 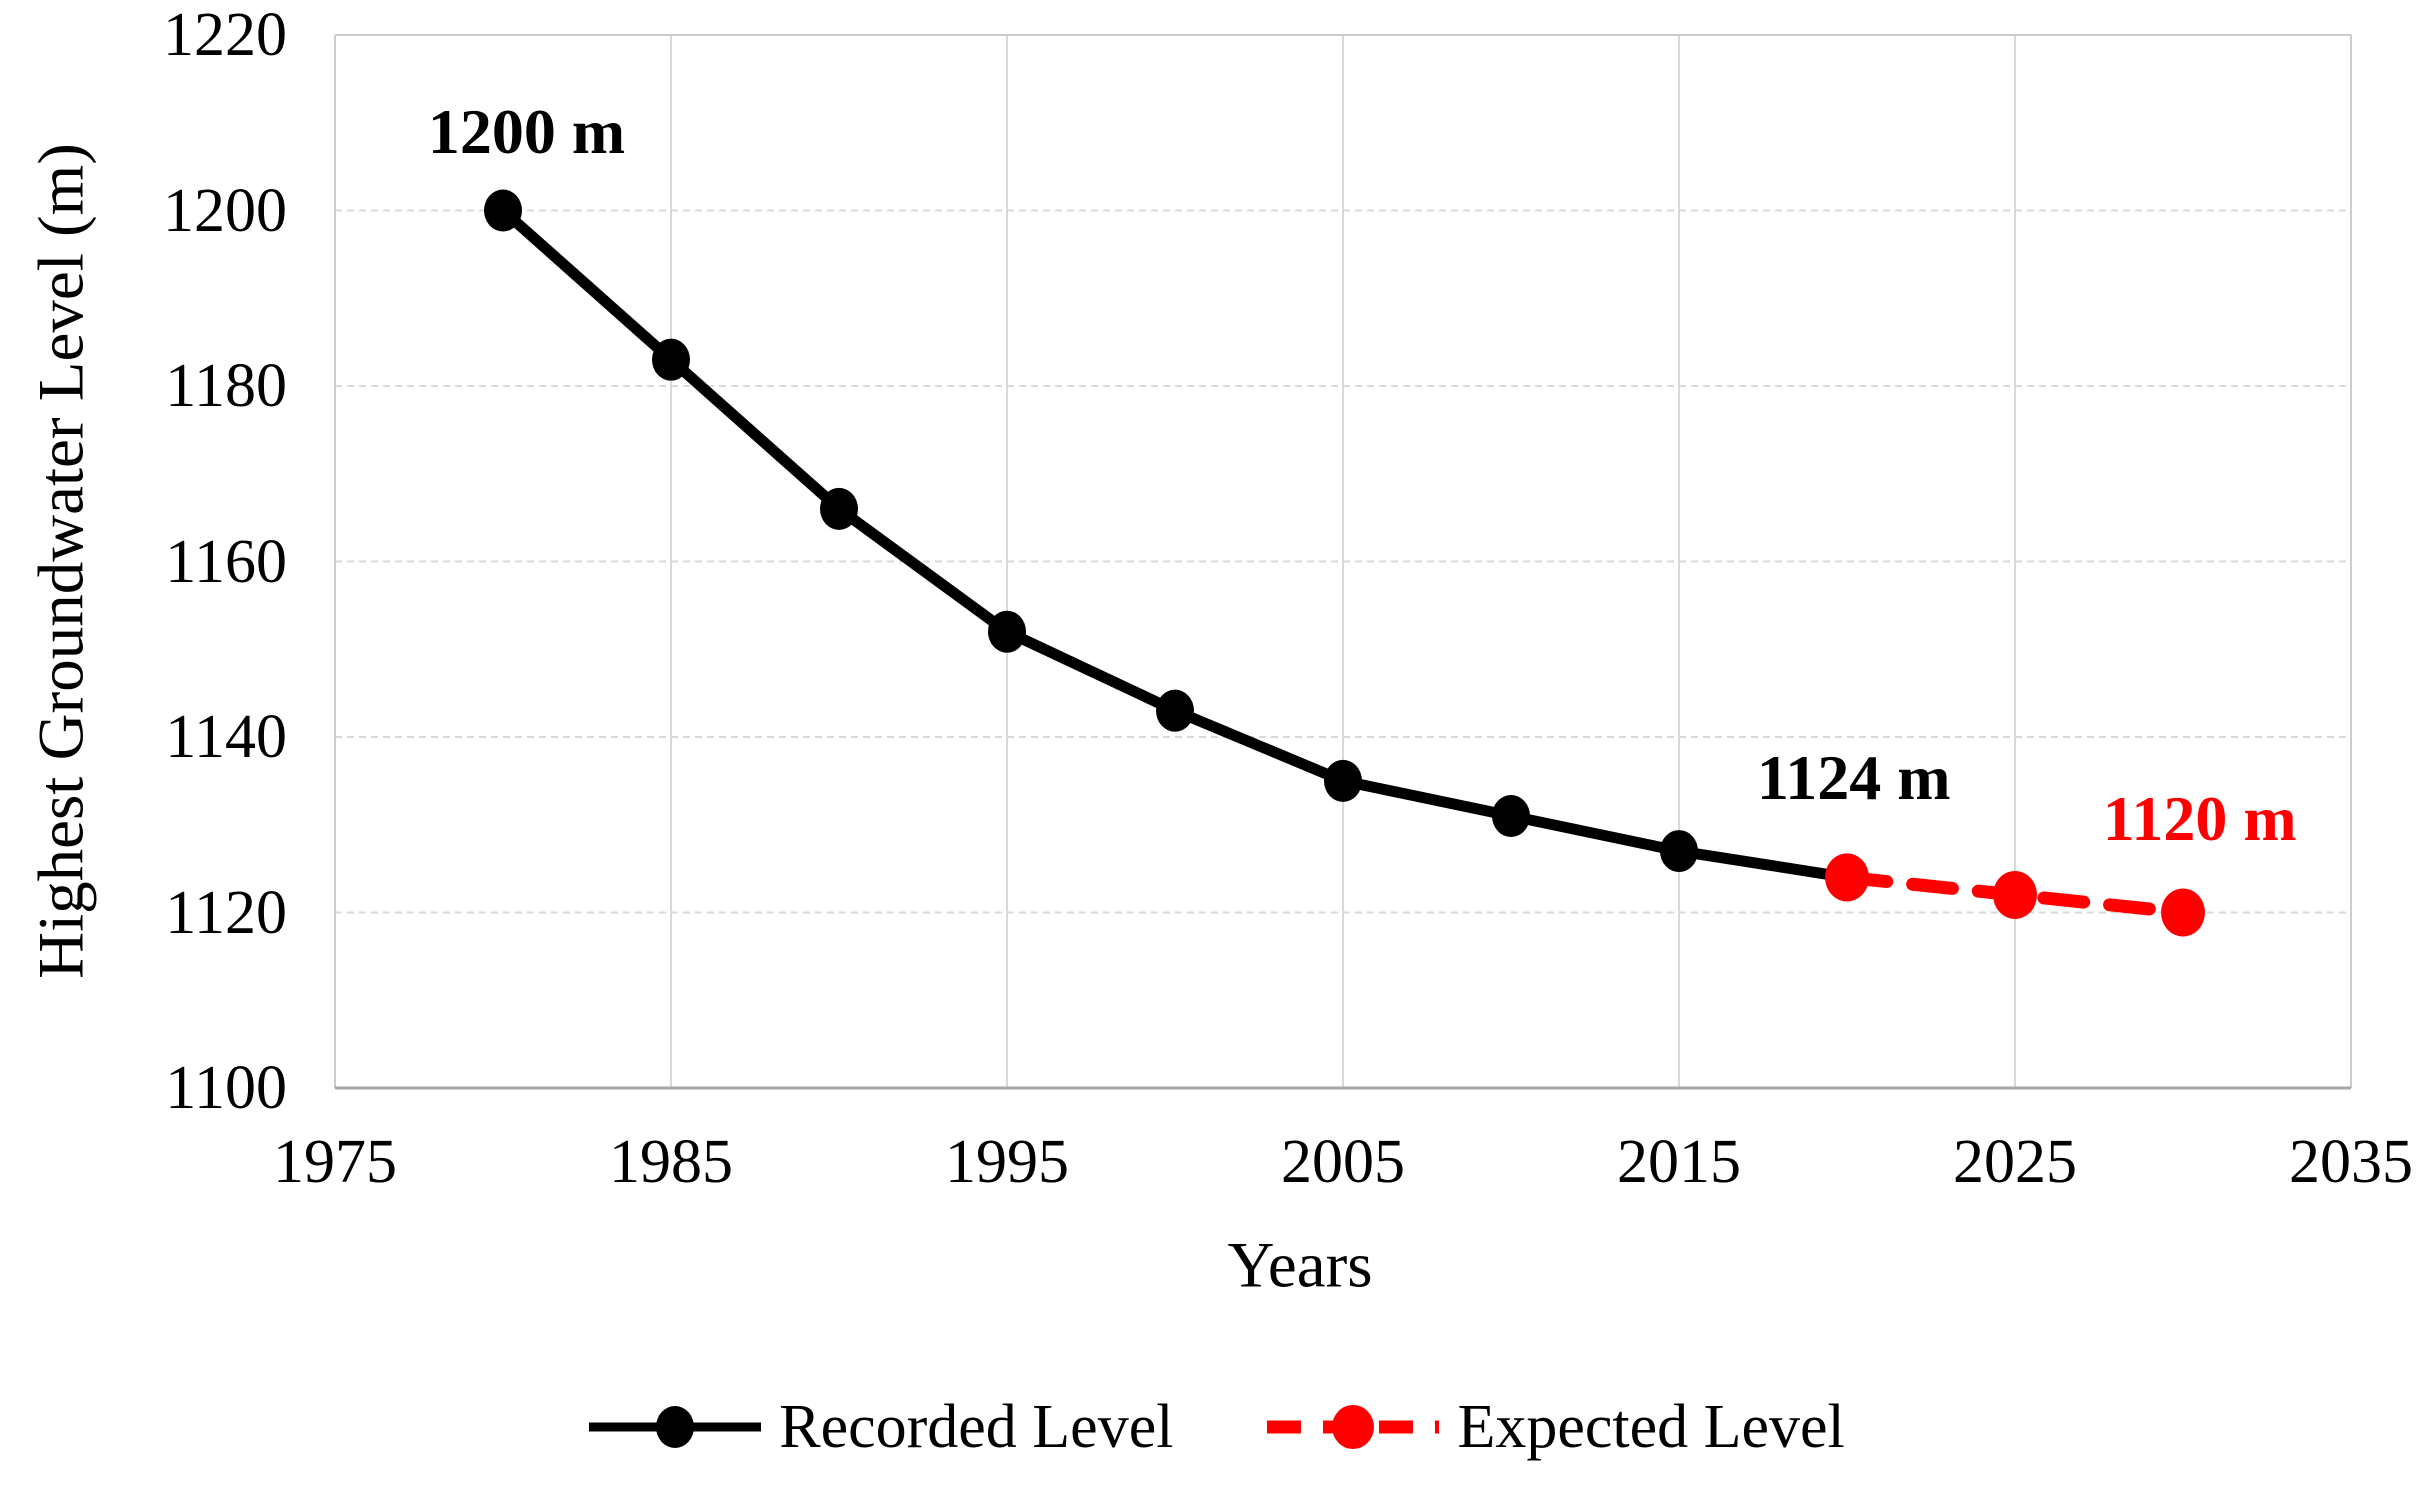 I want to click on recorded-level-line-sample, so click(x=675, y=1427).